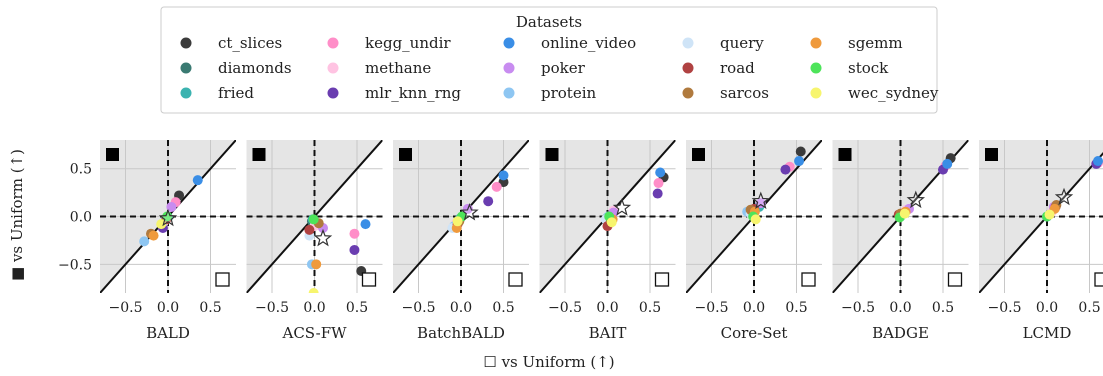 This screenshot has height=376, width=1103. What do you see at coordinates (389, 43) in the screenshot?
I see `legend-entry-kegg-undir: kegg_undir` at bounding box center [389, 43].